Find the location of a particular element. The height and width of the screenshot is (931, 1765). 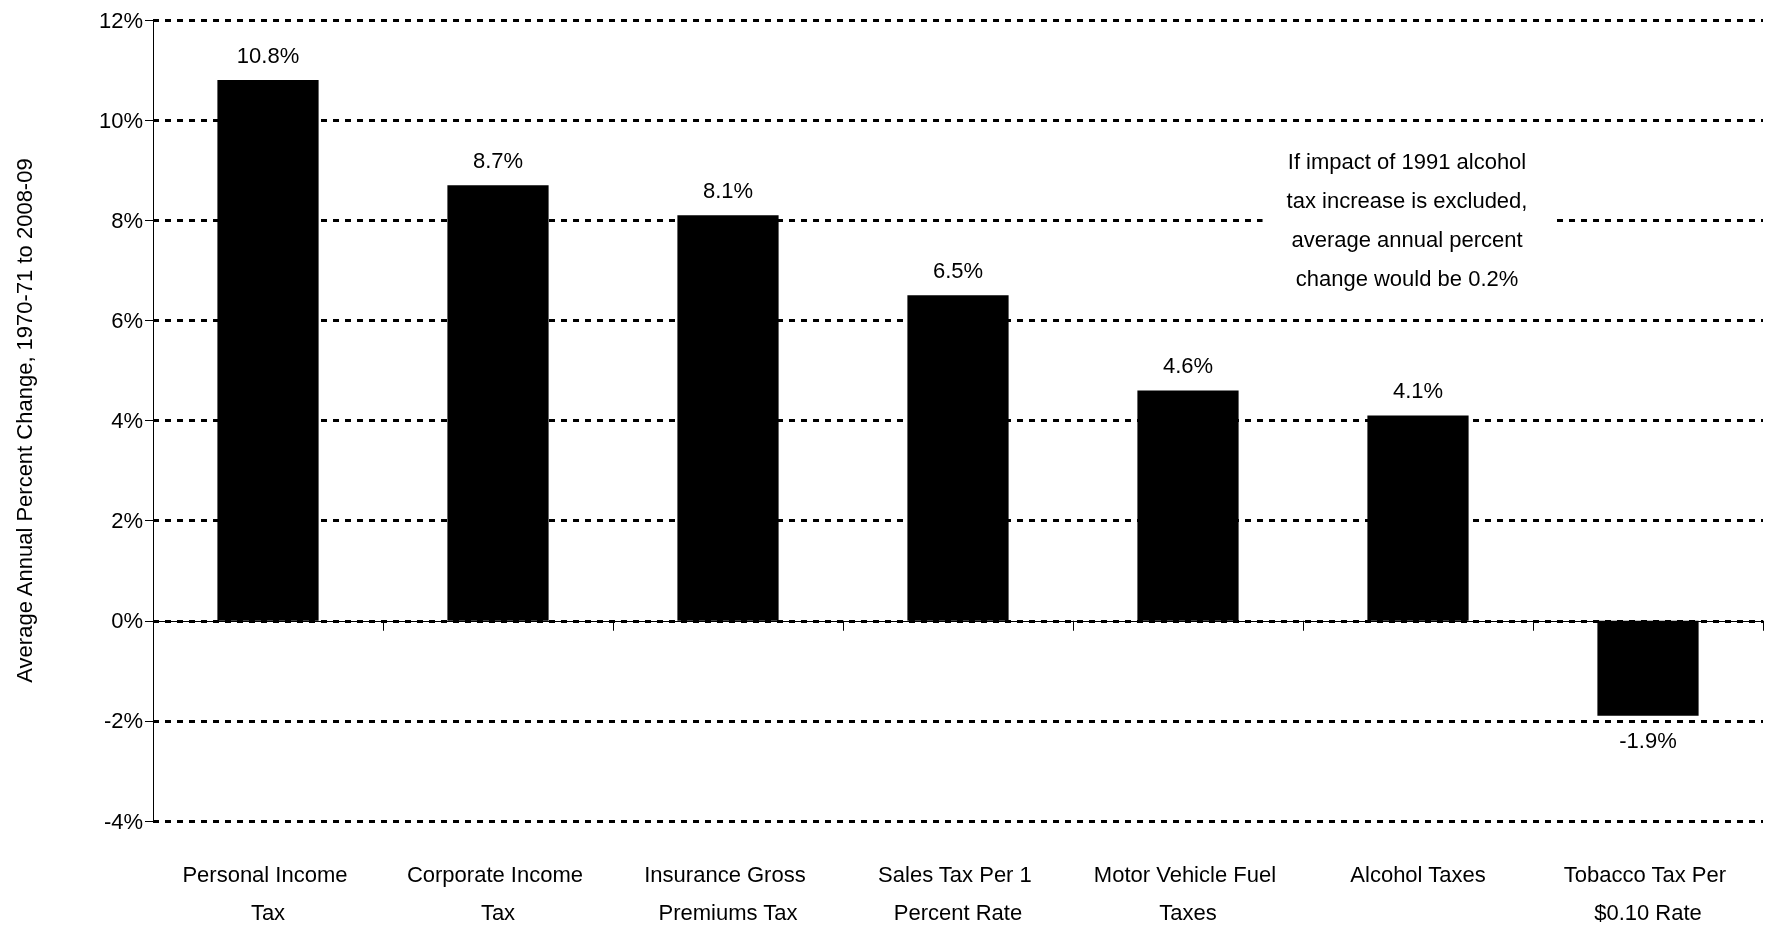

x-tick-label: Alcohol Taxes is located at coordinates (1418, 874).